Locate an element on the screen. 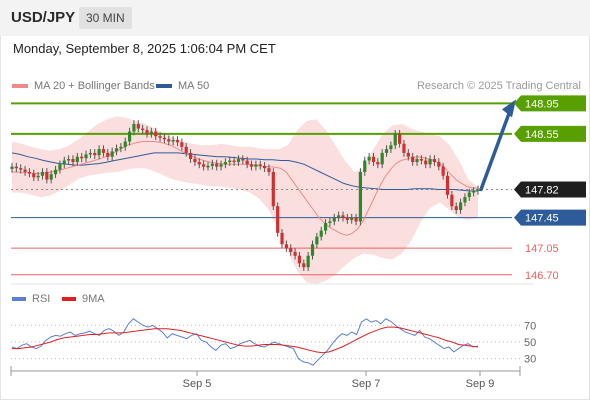  level-tag-bg is located at coordinates (550, 133).